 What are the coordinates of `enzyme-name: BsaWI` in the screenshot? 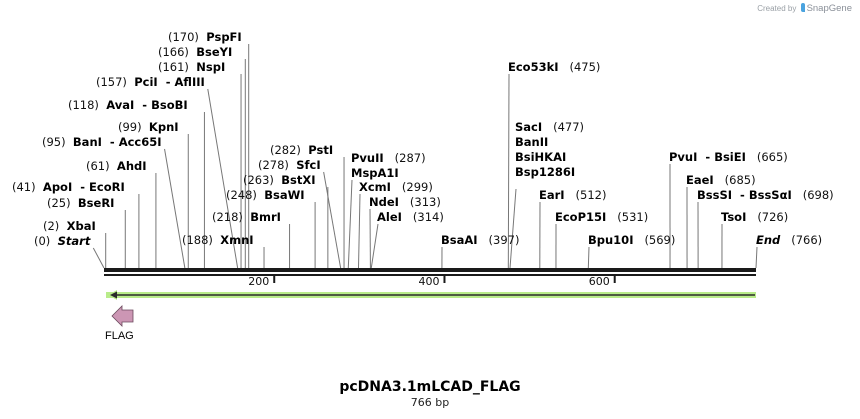 It's located at (284, 195).